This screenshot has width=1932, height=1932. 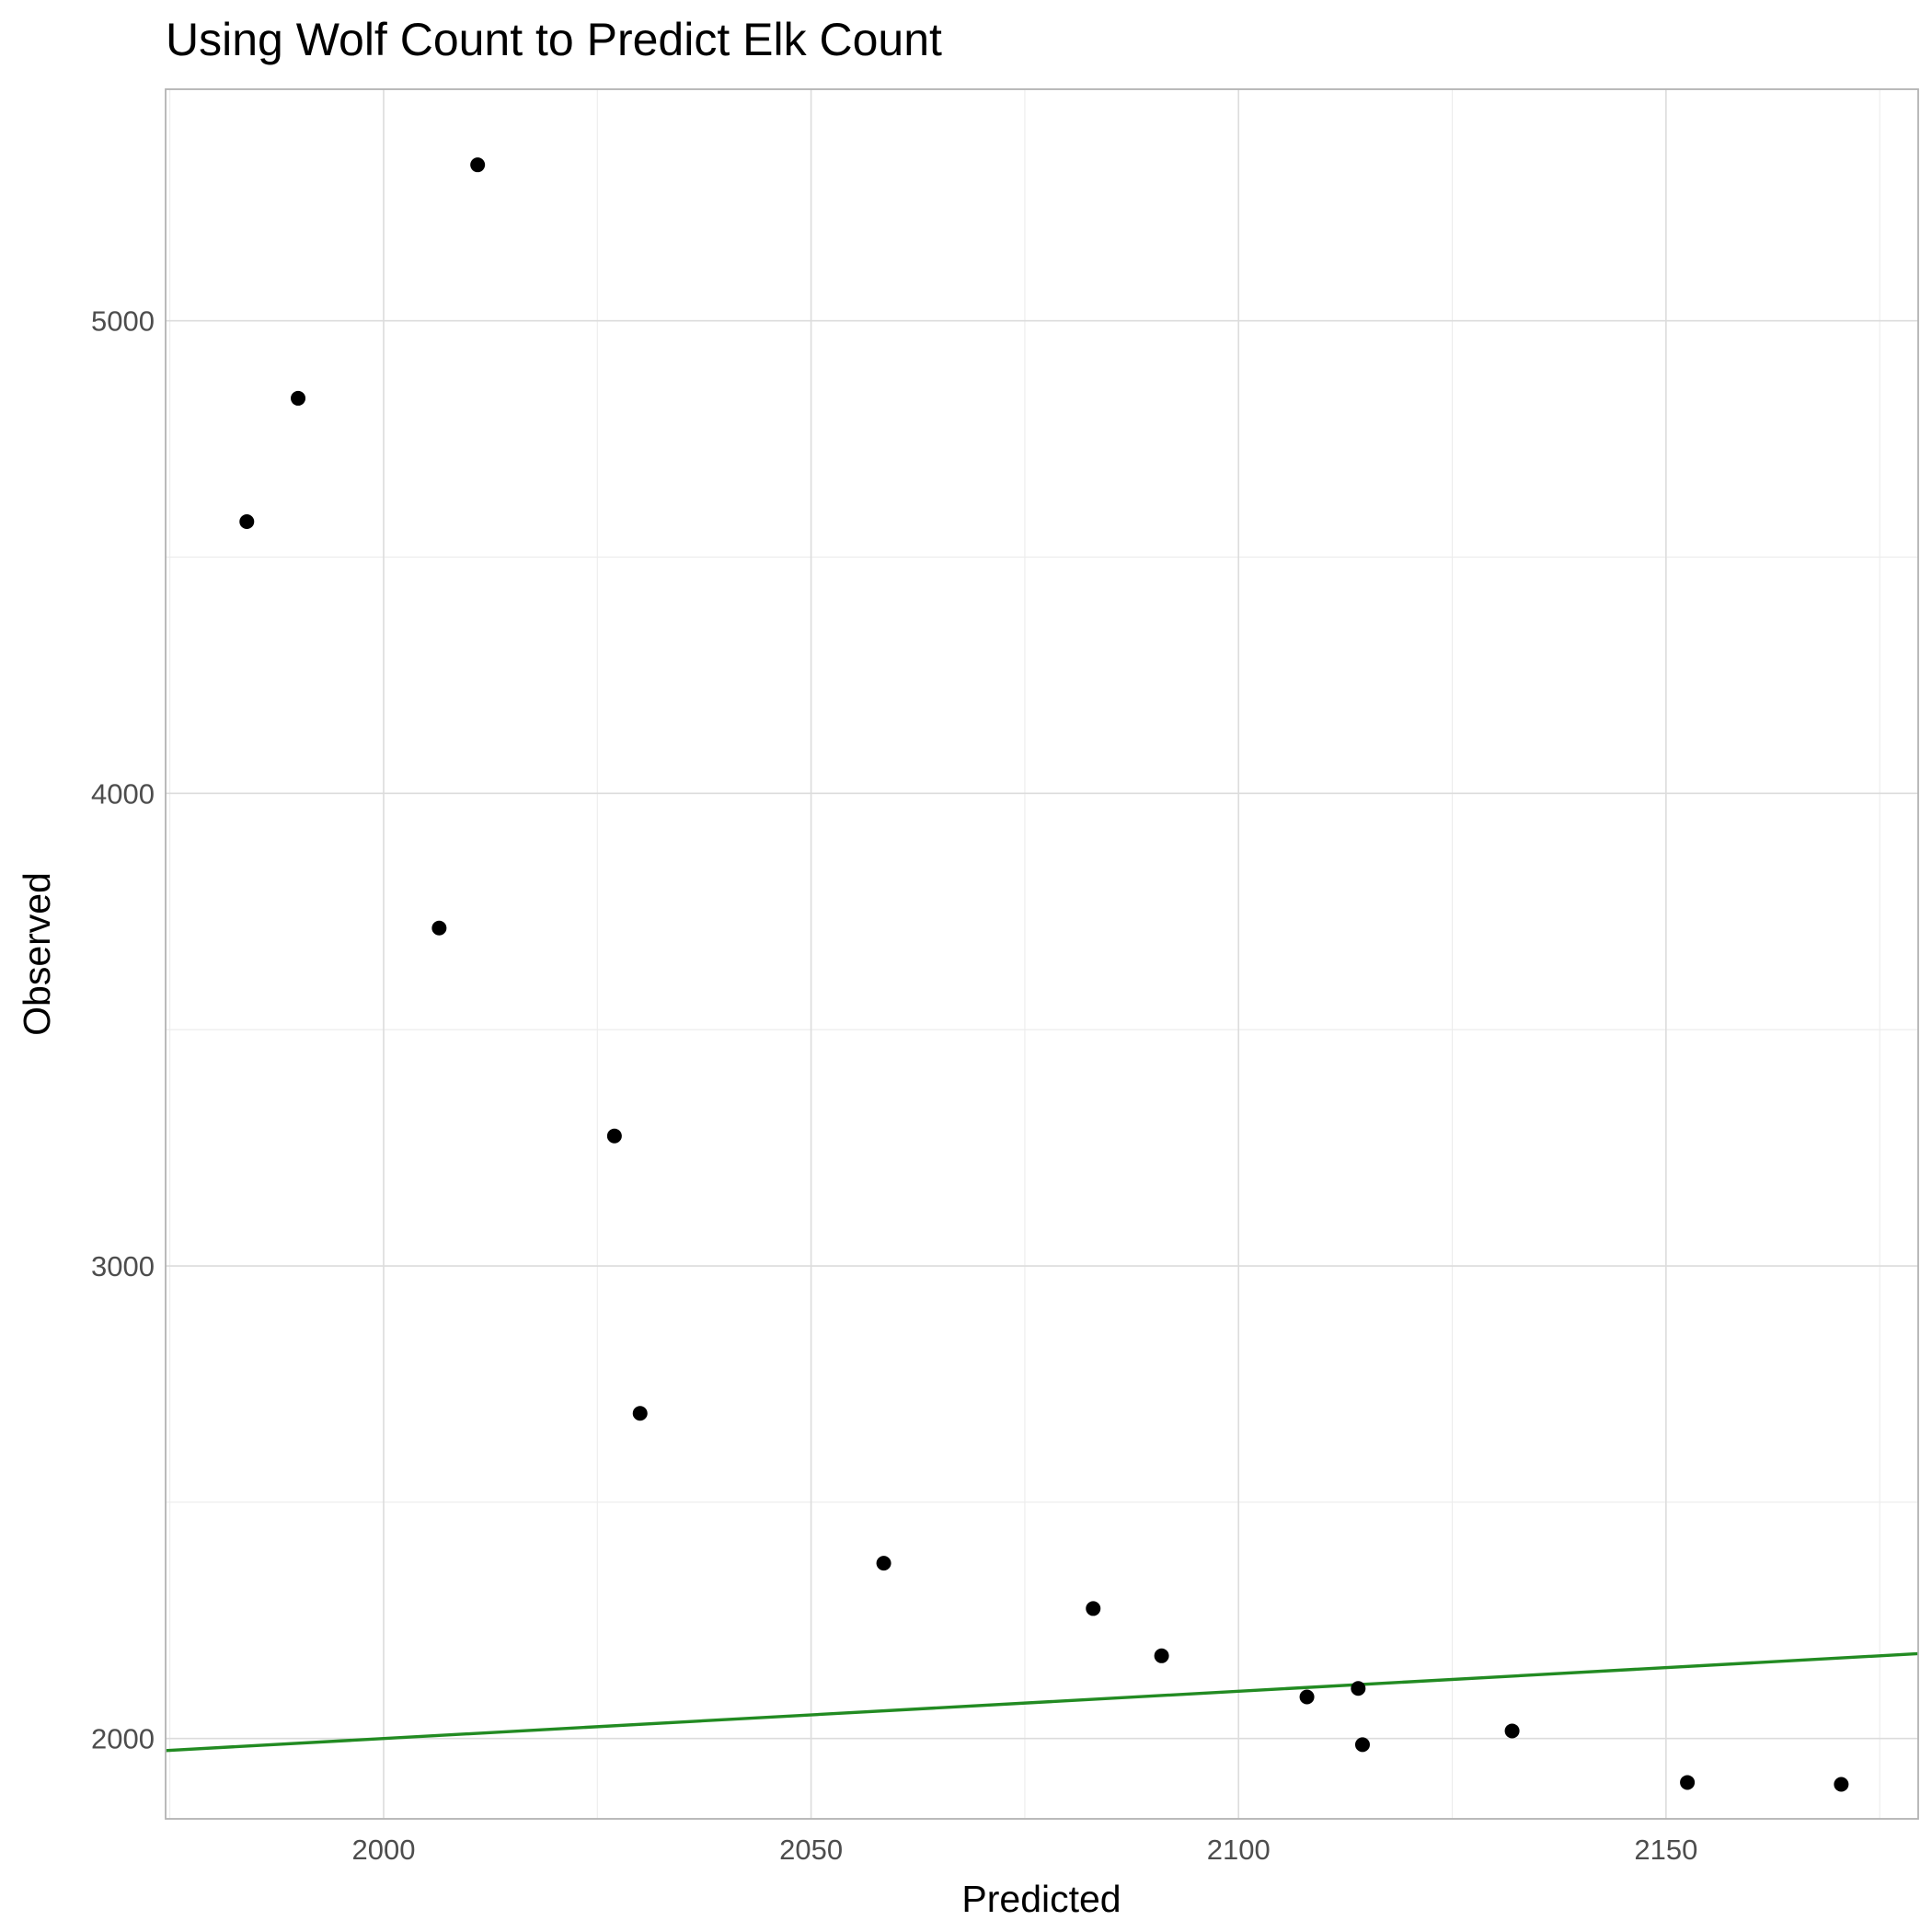 I want to click on x-tick-label: 2000, so click(x=383, y=1850).